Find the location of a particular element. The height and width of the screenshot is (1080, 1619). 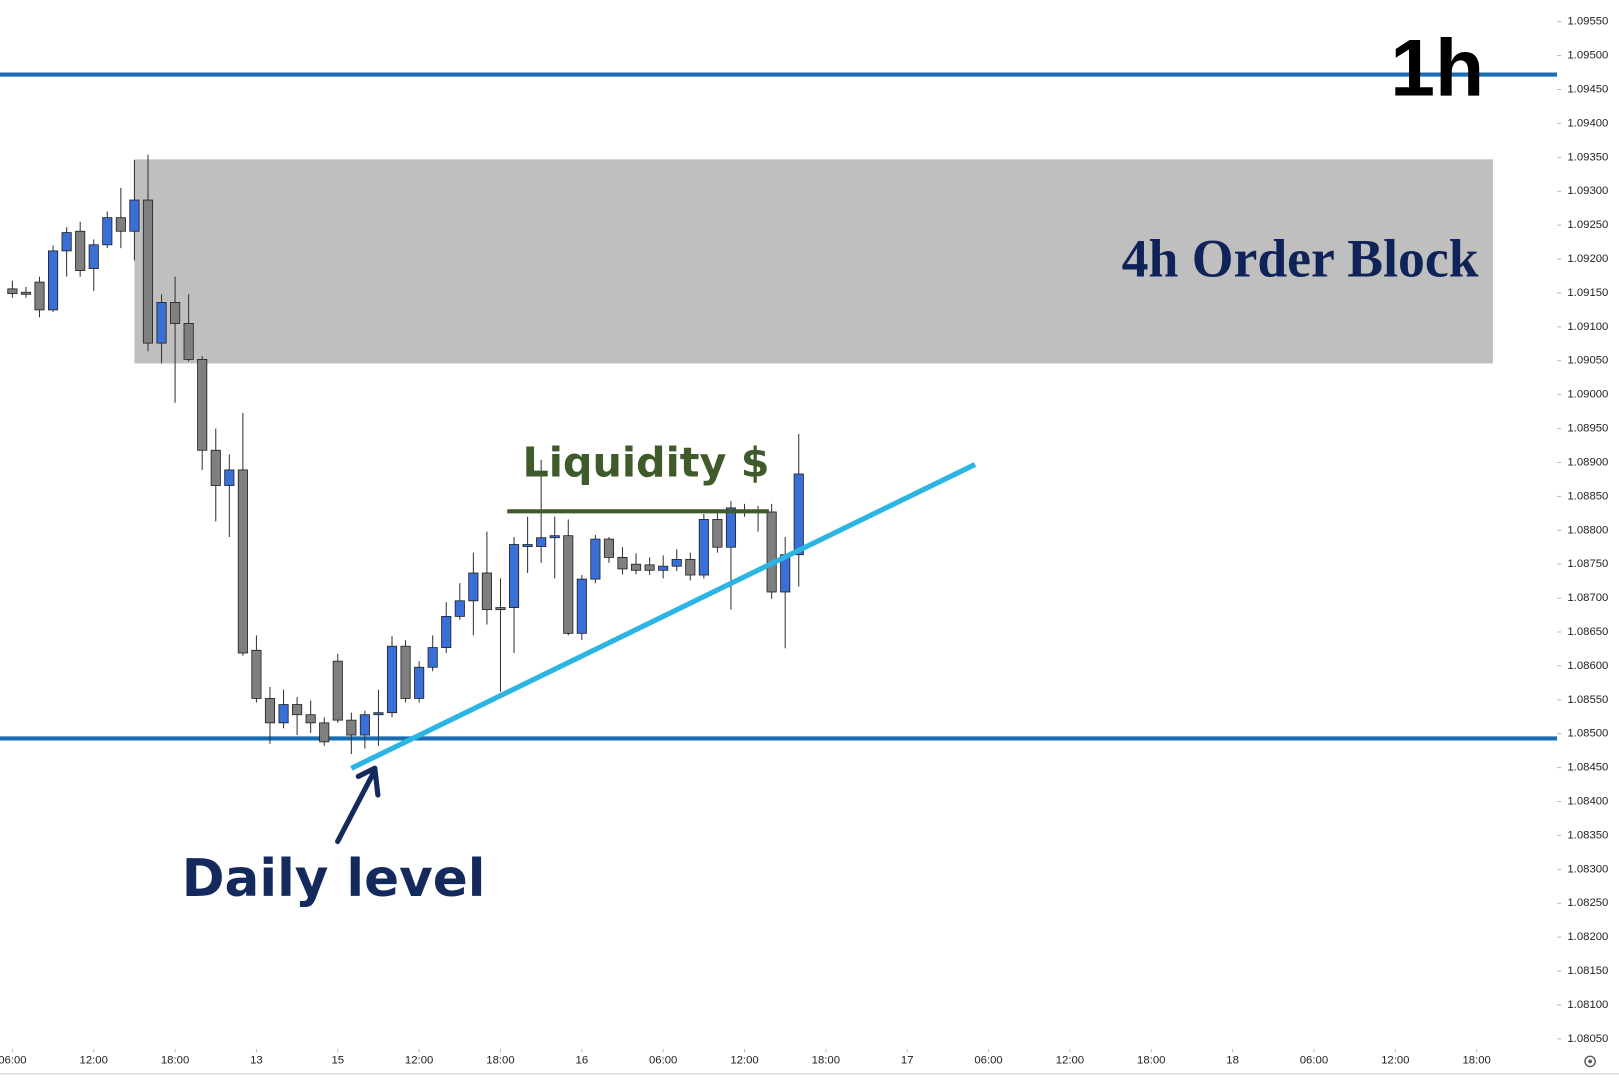

y-tick-label: 1.08700 is located at coordinates (1587, 598).